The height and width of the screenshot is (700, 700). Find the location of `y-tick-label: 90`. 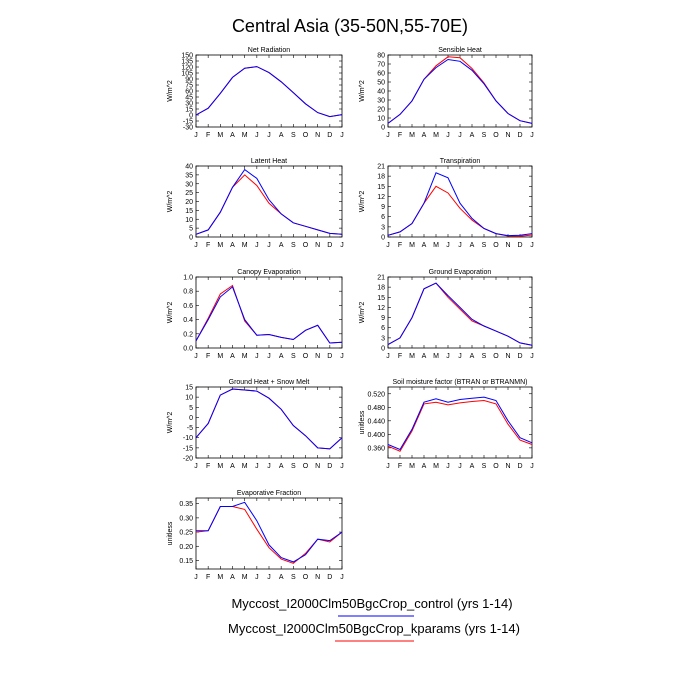

y-tick-label: 90 is located at coordinates (189, 80).